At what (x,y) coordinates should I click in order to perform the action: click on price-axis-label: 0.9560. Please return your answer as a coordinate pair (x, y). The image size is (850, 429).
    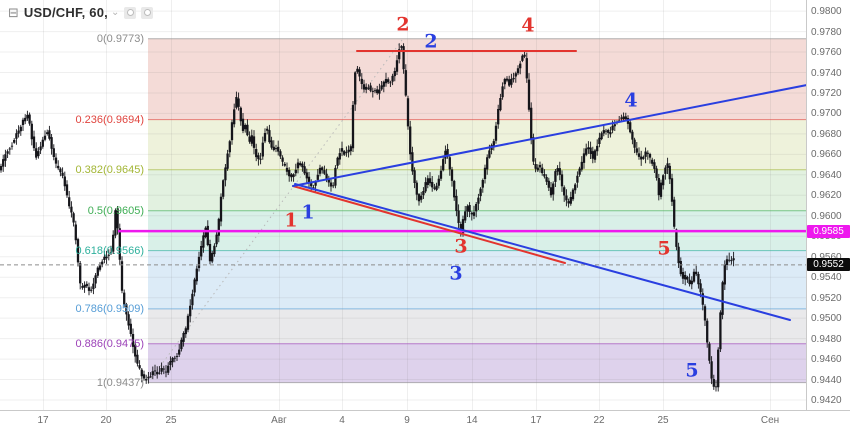
    Looking at the image, I should click on (826, 257).